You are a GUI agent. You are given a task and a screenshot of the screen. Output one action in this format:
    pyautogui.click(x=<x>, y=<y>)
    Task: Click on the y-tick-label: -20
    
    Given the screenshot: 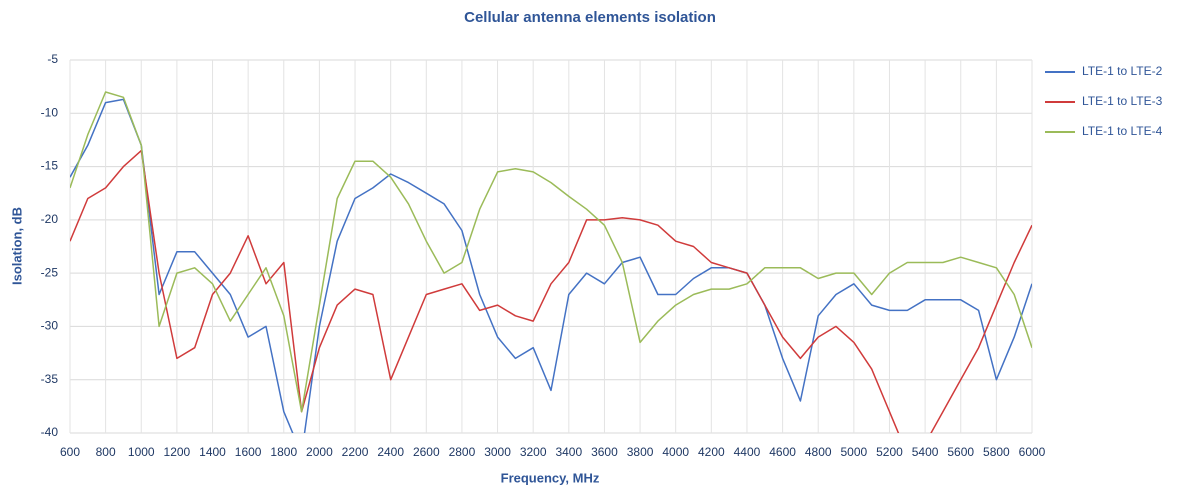 What is the action you would take?
    pyautogui.click(x=50, y=219)
    